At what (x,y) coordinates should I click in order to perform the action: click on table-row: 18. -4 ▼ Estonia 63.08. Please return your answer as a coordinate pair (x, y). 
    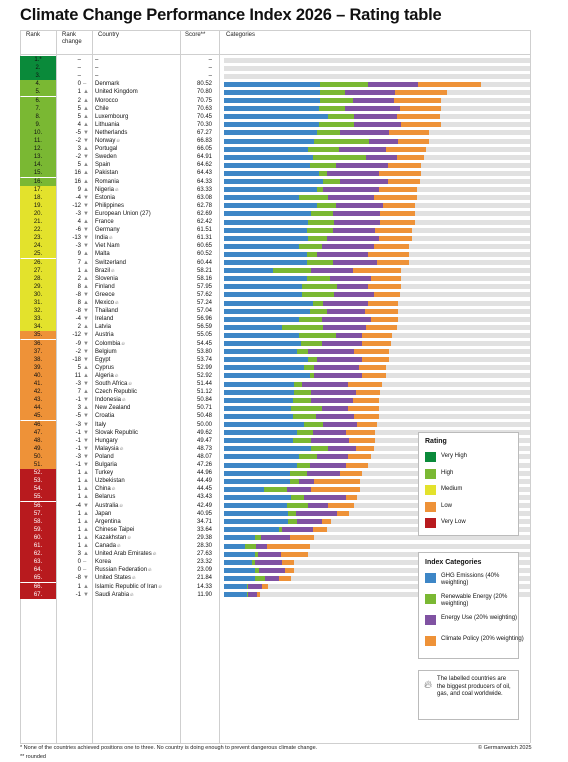
    Looking at the image, I should click on (275, 197).